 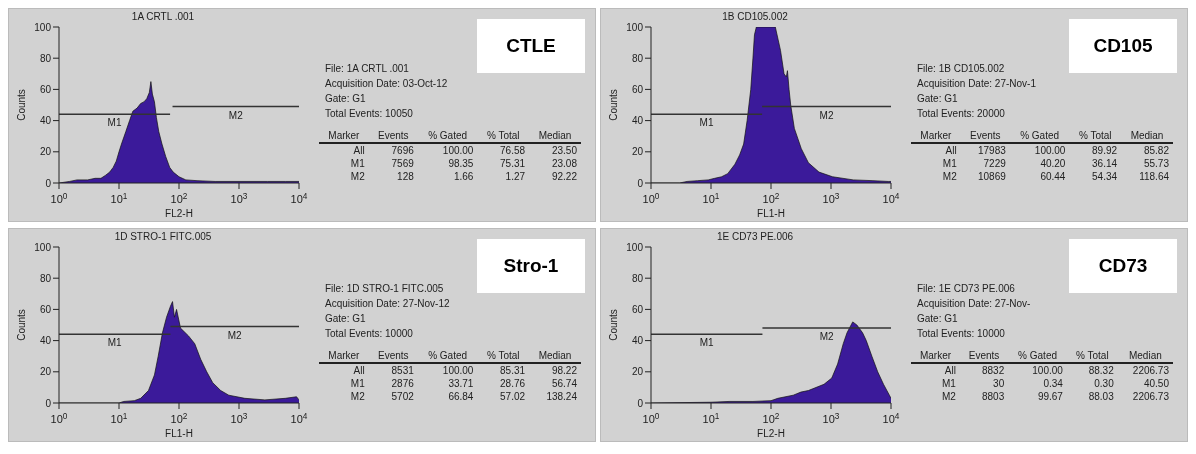 What do you see at coordinates (1123, 46) in the screenshot?
I see `text: CD105` at bounding box center [1123, 46].